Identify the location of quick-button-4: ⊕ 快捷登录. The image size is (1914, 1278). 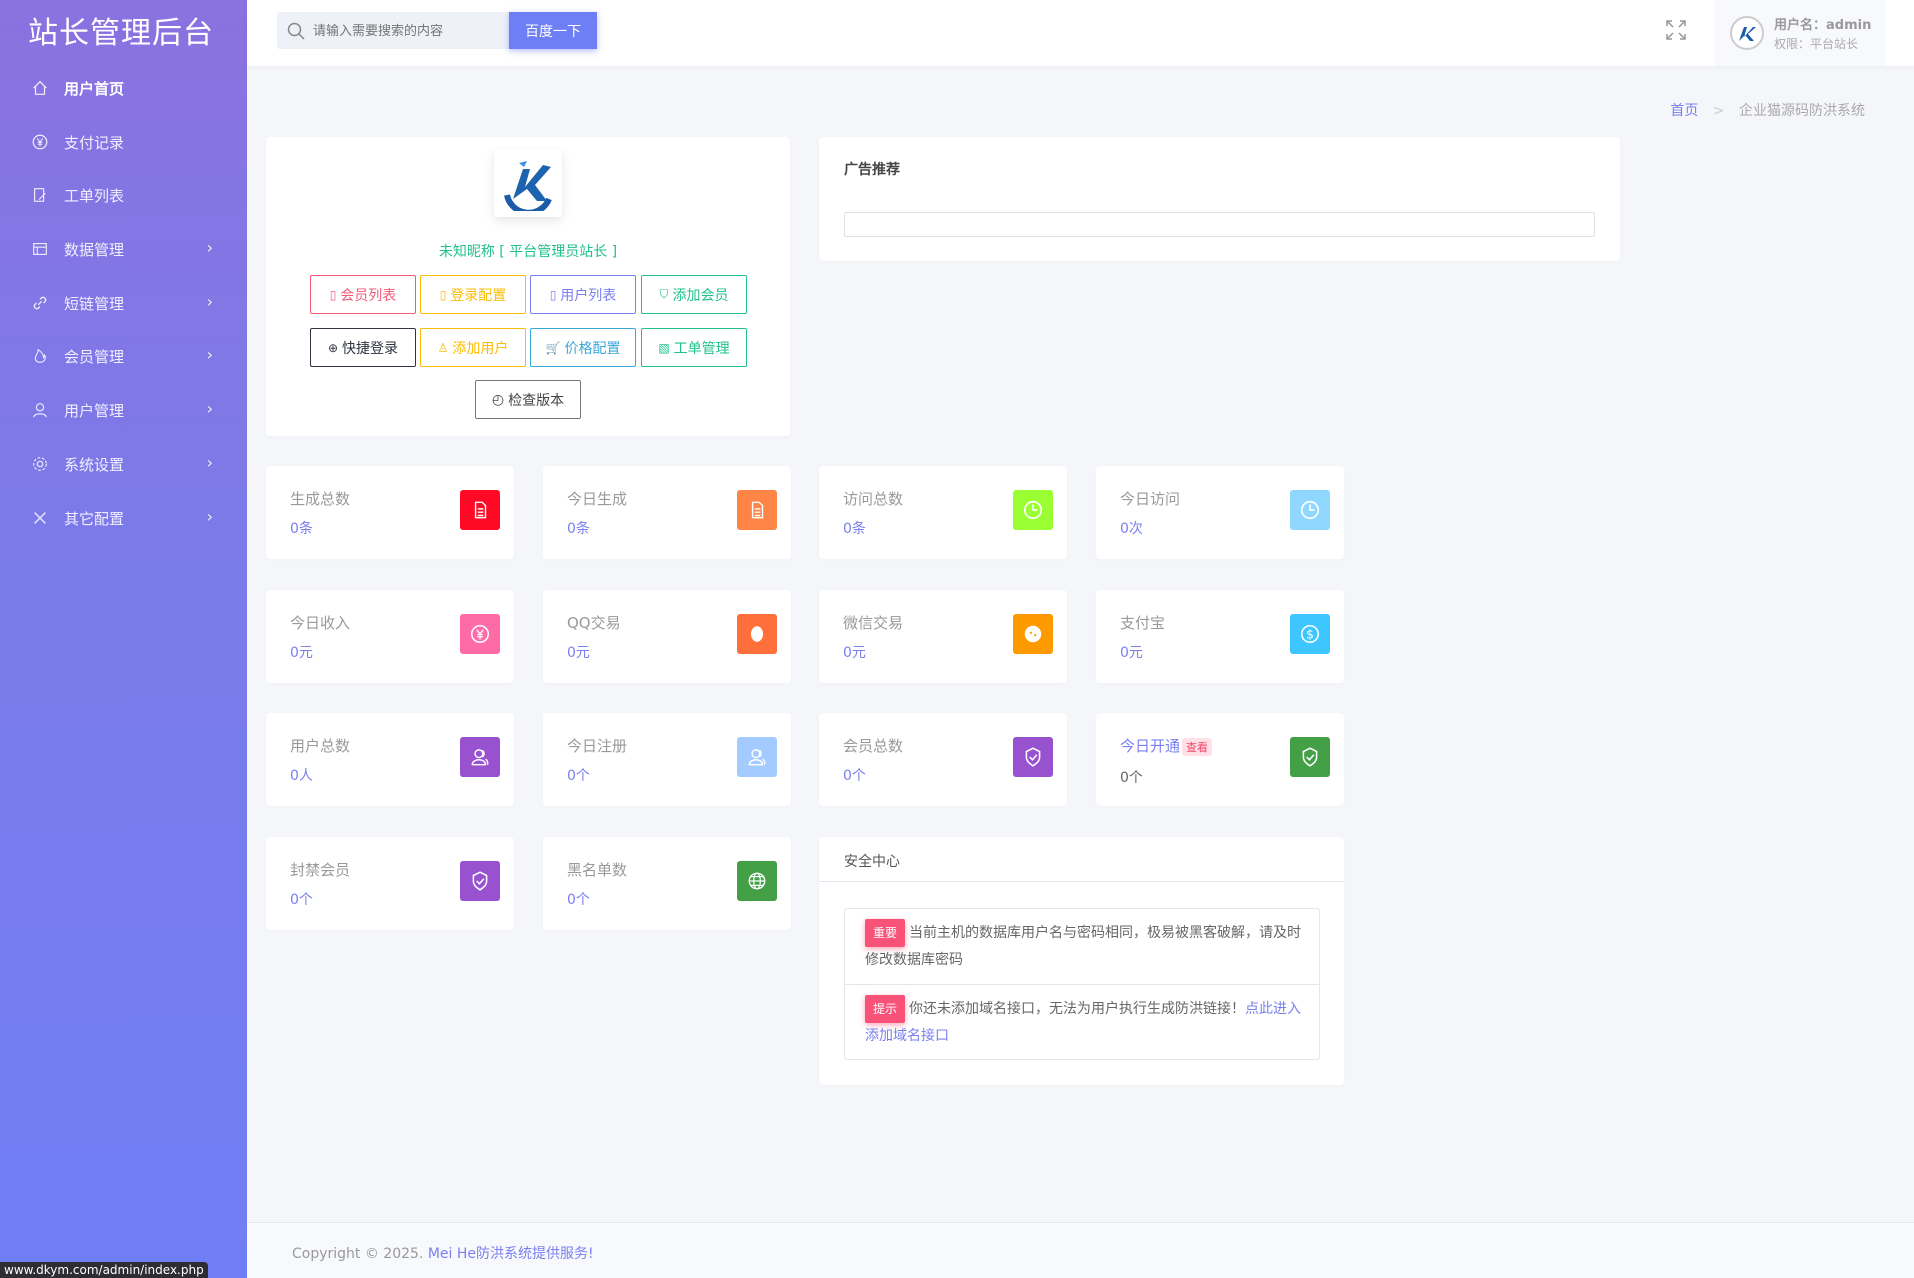
(363, 347).